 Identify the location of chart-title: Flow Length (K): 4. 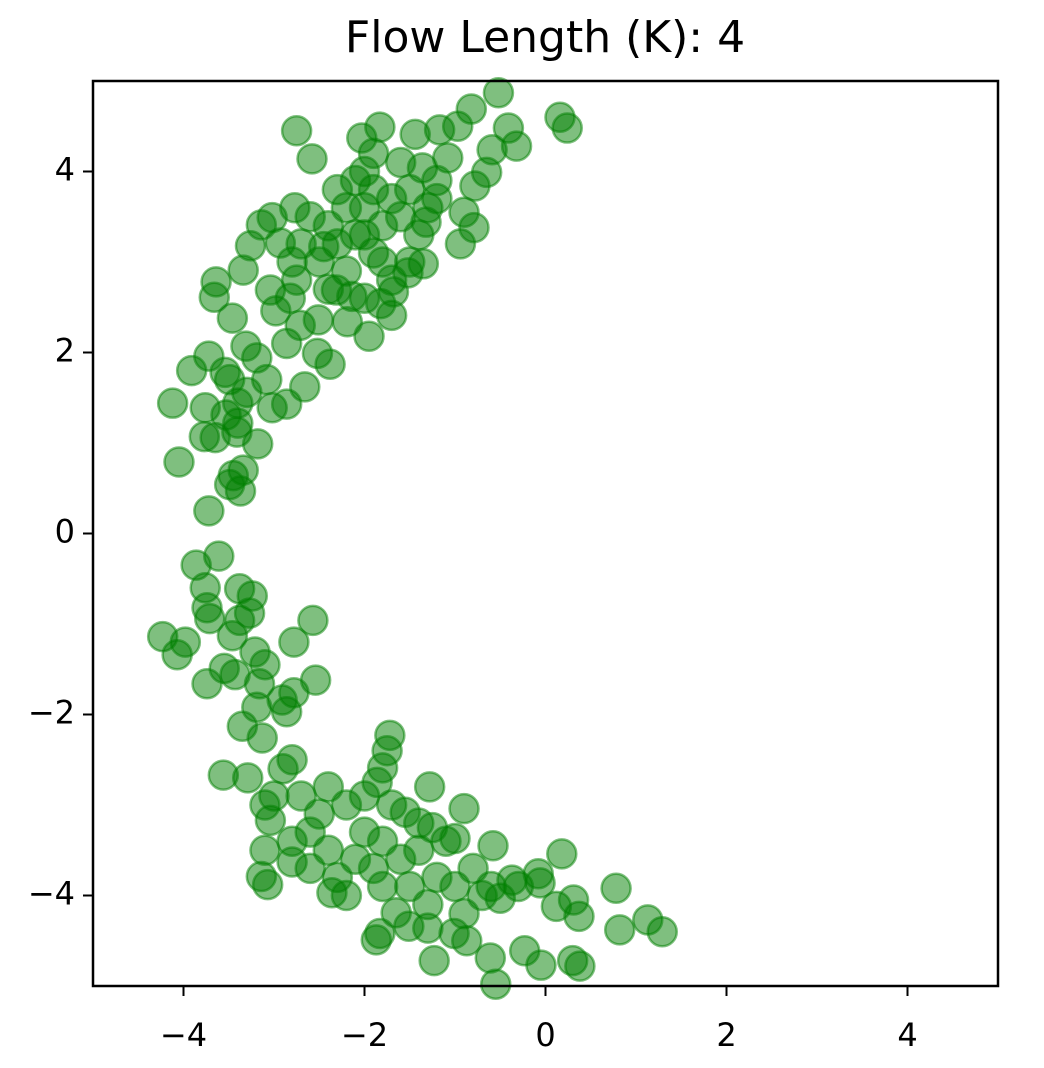
(545, 37).